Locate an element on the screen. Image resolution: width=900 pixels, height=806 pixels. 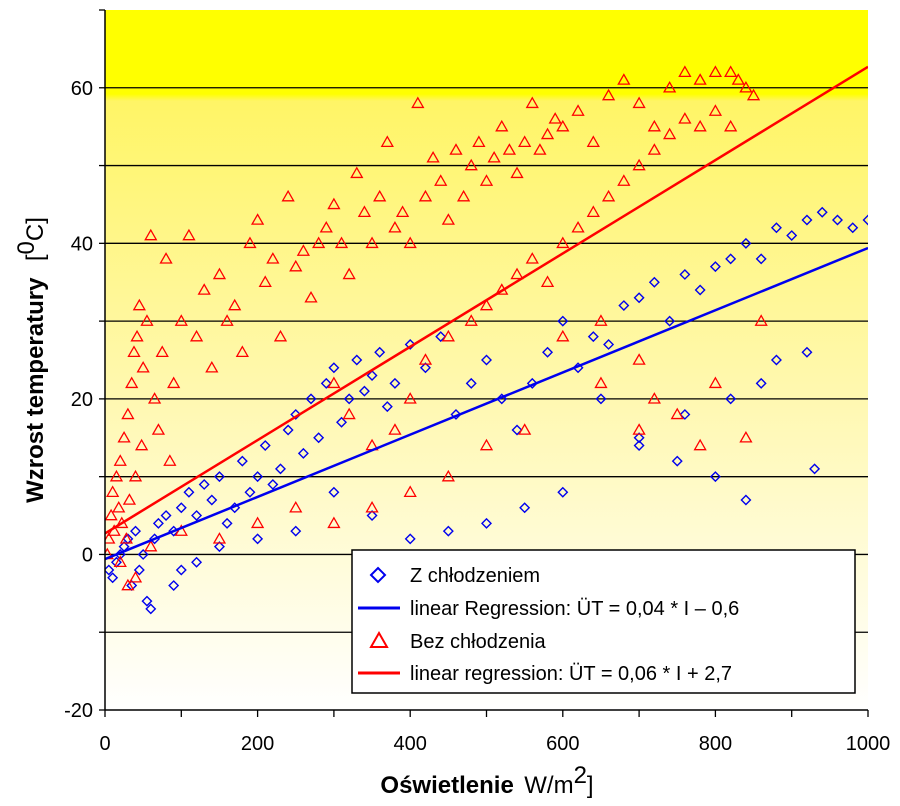
x-tick-label: 0 is located at coordinates (104, 744).